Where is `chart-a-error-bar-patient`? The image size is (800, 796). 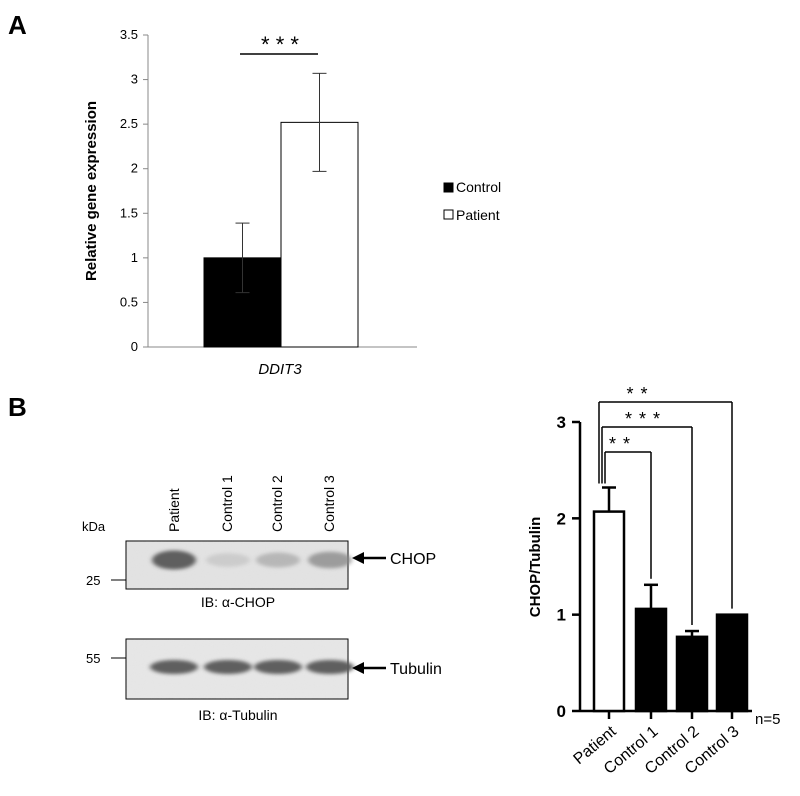 chart-a-error-bar-patient is located at coordinates (319, 122).